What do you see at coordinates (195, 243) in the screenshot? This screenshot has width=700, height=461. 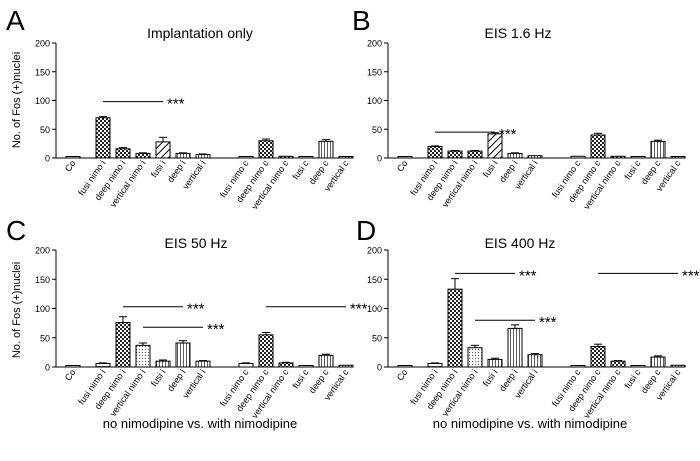 I see `panel-c-title: EIS 50 Hz` at bounding box center [195, 243].